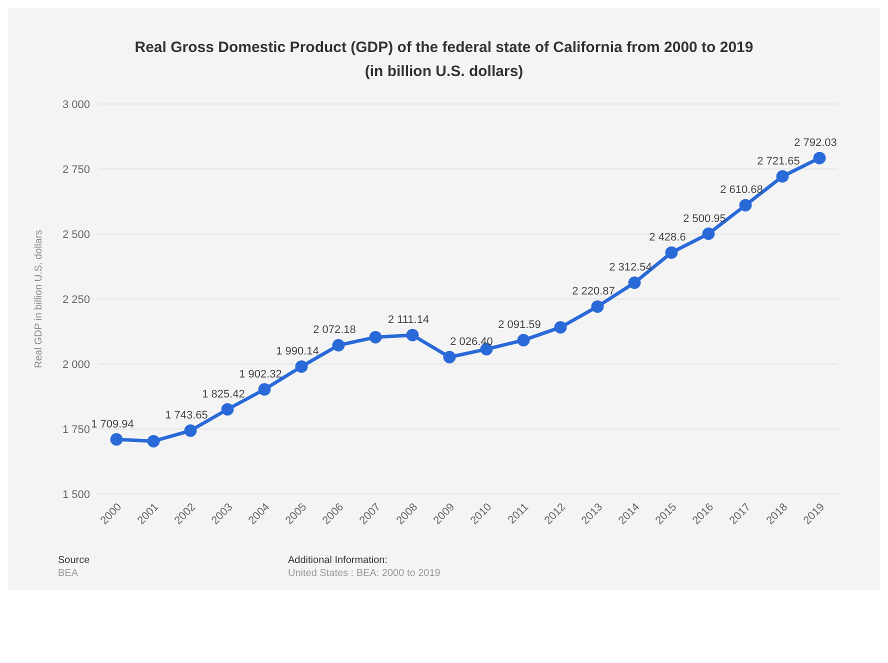  What do you see at coordinates (444, 60) in the screenshot?
I see `chart-title: Real Gross Domestic Product (GDP) of the federal state of California from 2000 to 2019 (in billion U.S. dollars)` at bounding box center [444, 60].